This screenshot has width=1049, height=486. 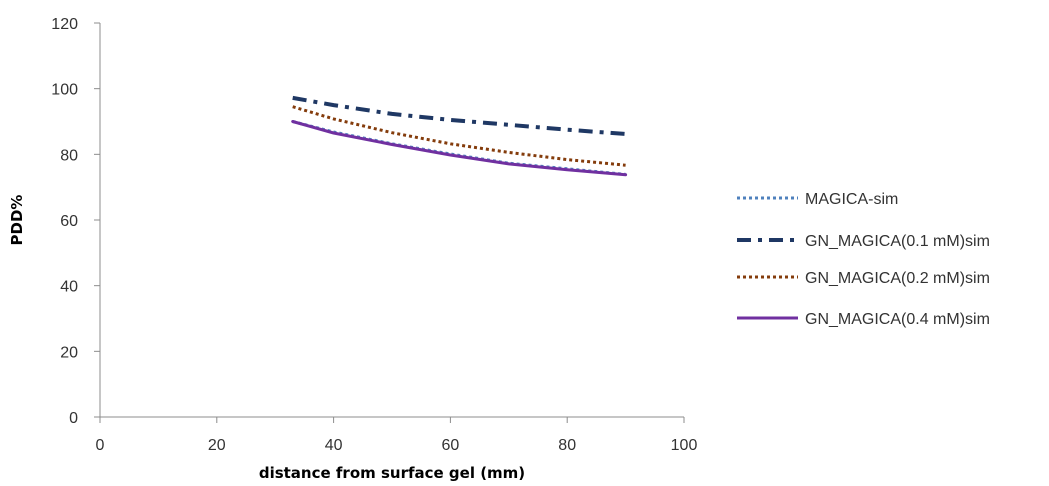 What do you see at coordinates (17, 220) in the screenshot?
I see `y-axis-title: PDD%` at bounding box center [17, 220].